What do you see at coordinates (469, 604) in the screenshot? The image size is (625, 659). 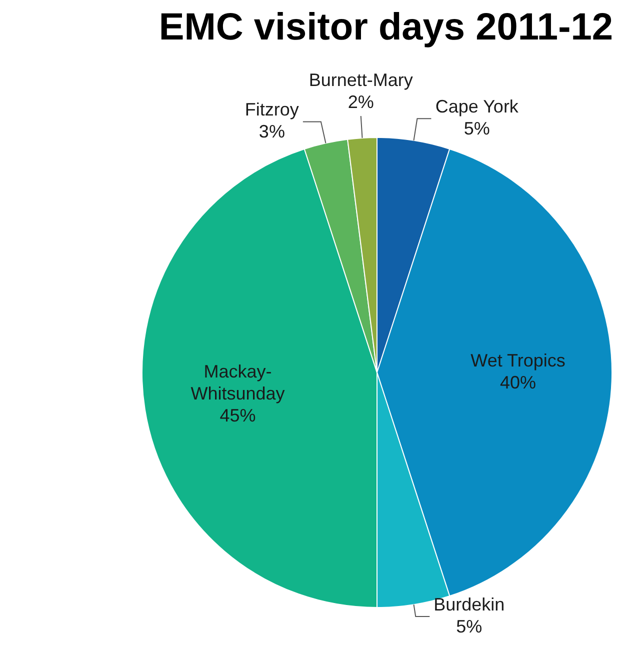 I see `slice-label: Burdekin` at bounding box center [469, 604].